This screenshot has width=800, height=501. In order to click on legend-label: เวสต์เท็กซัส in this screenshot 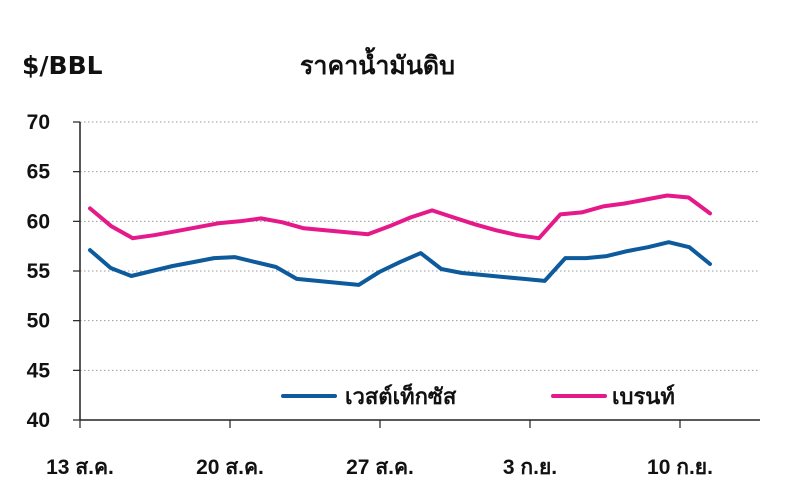, I will do `click(401, 396)`.